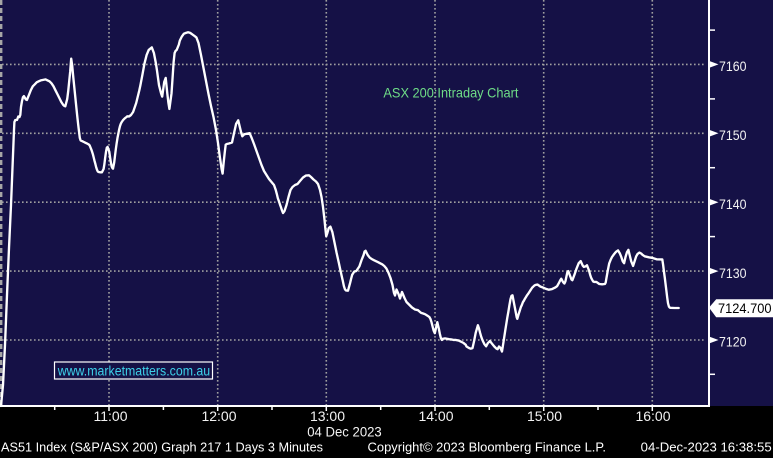 The height and width of the screenshot is (458, 773). I want to click on svg-text: 14:00, so click(435, 416).